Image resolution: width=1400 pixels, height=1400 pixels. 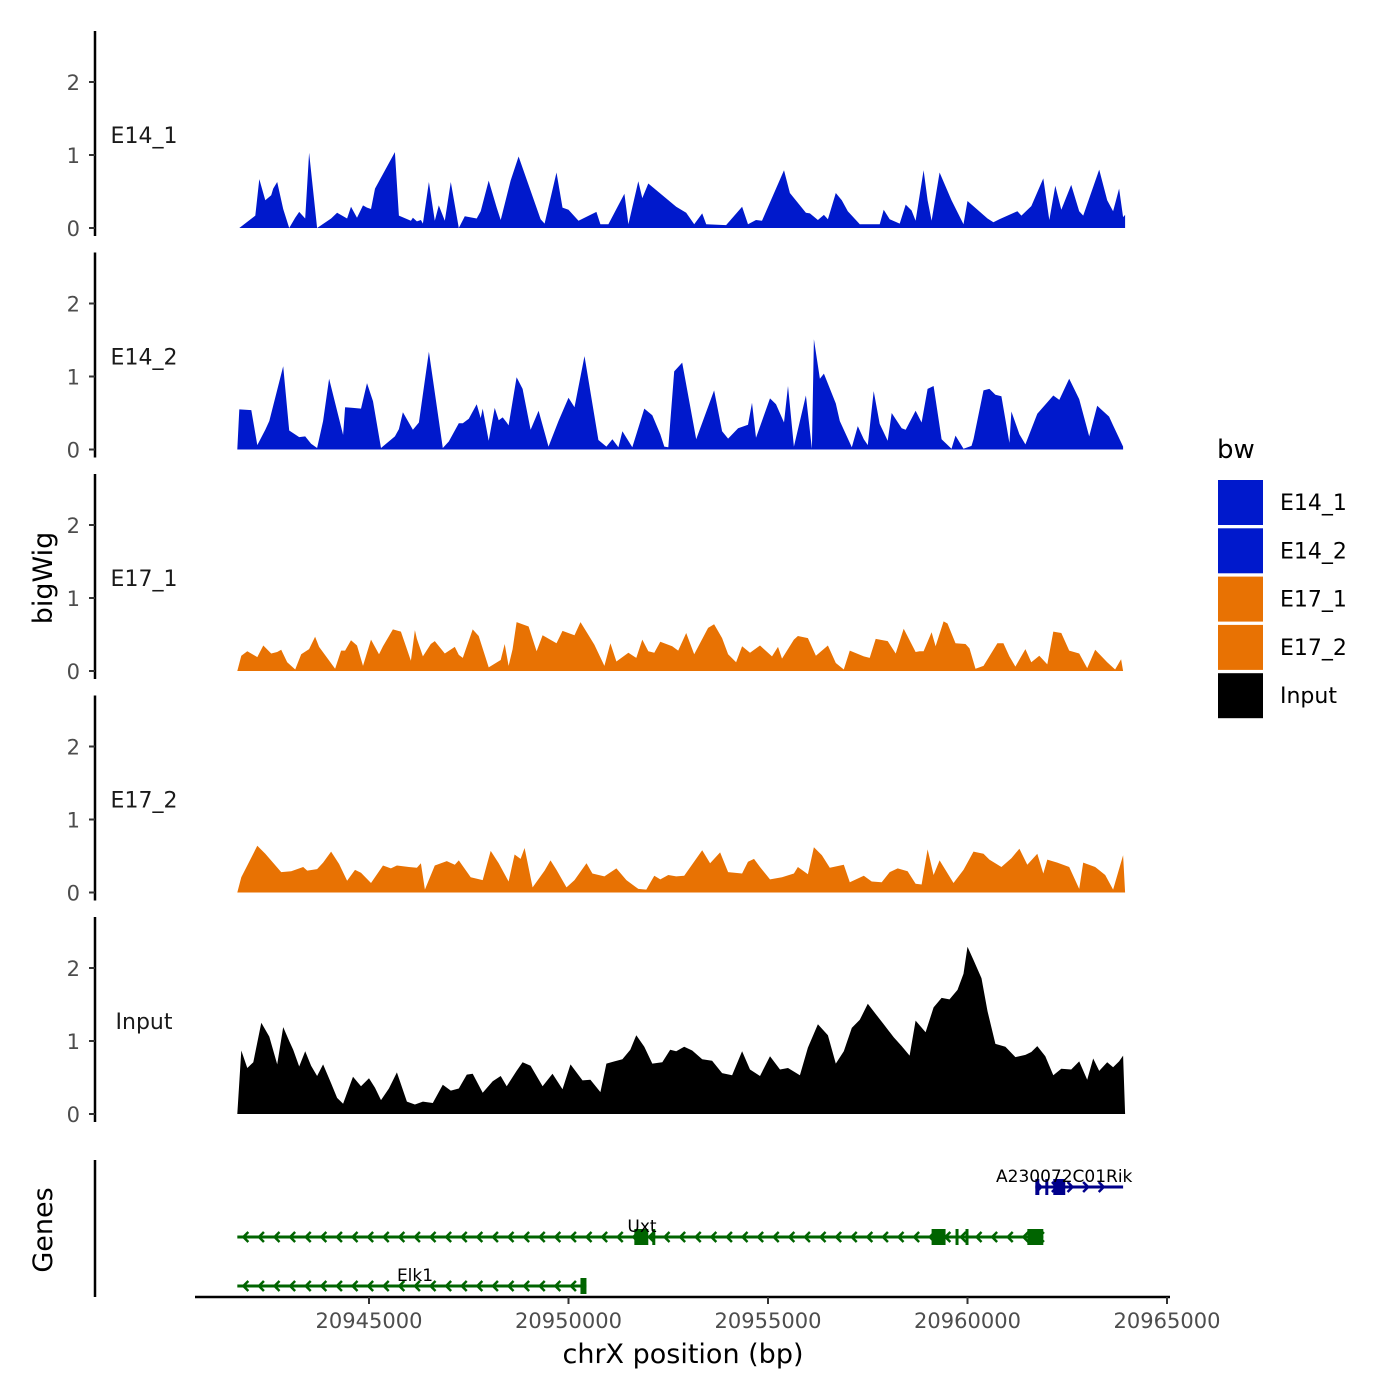 What do you see at coordinates (642, 1227) in the screenshot?
I see `gene-label: Uxt` at bounding box center [642, 1227].